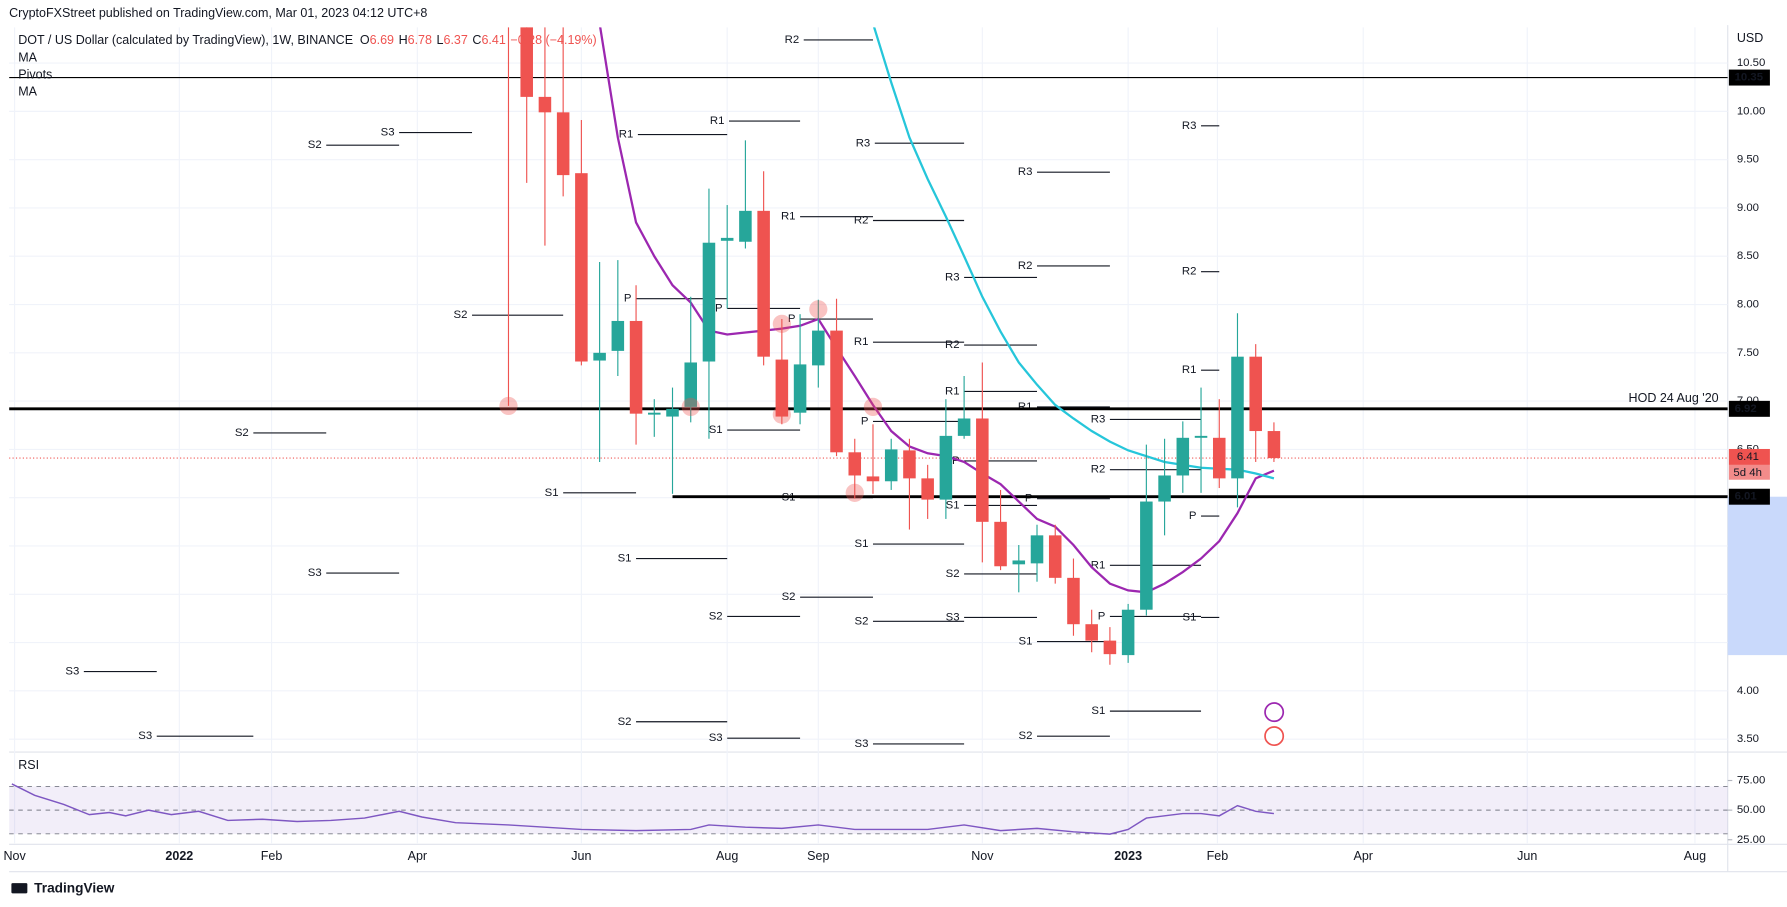 The image size is (1787, 907). Describe the element at coordinates (1751, 63) in the screenshot. I see `y-tick-label: 10.50` at that location.